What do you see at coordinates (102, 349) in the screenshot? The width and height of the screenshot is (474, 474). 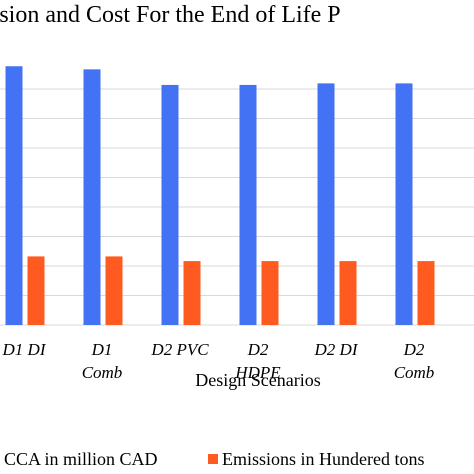 I see `x-tick-label: D1` at bounding box center [102, 349].